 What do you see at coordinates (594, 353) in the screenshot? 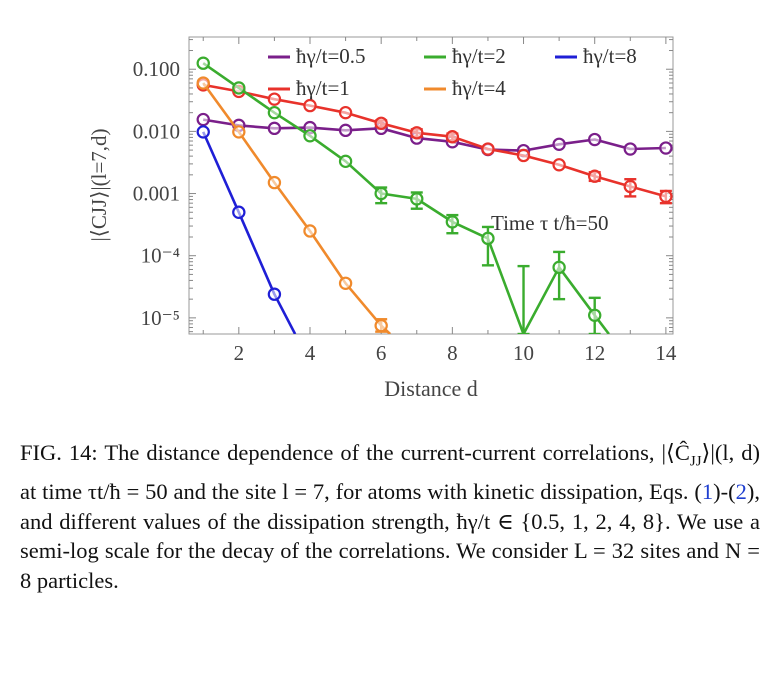
I see `x-tick-label: 12` at bounding box center [594, 353].